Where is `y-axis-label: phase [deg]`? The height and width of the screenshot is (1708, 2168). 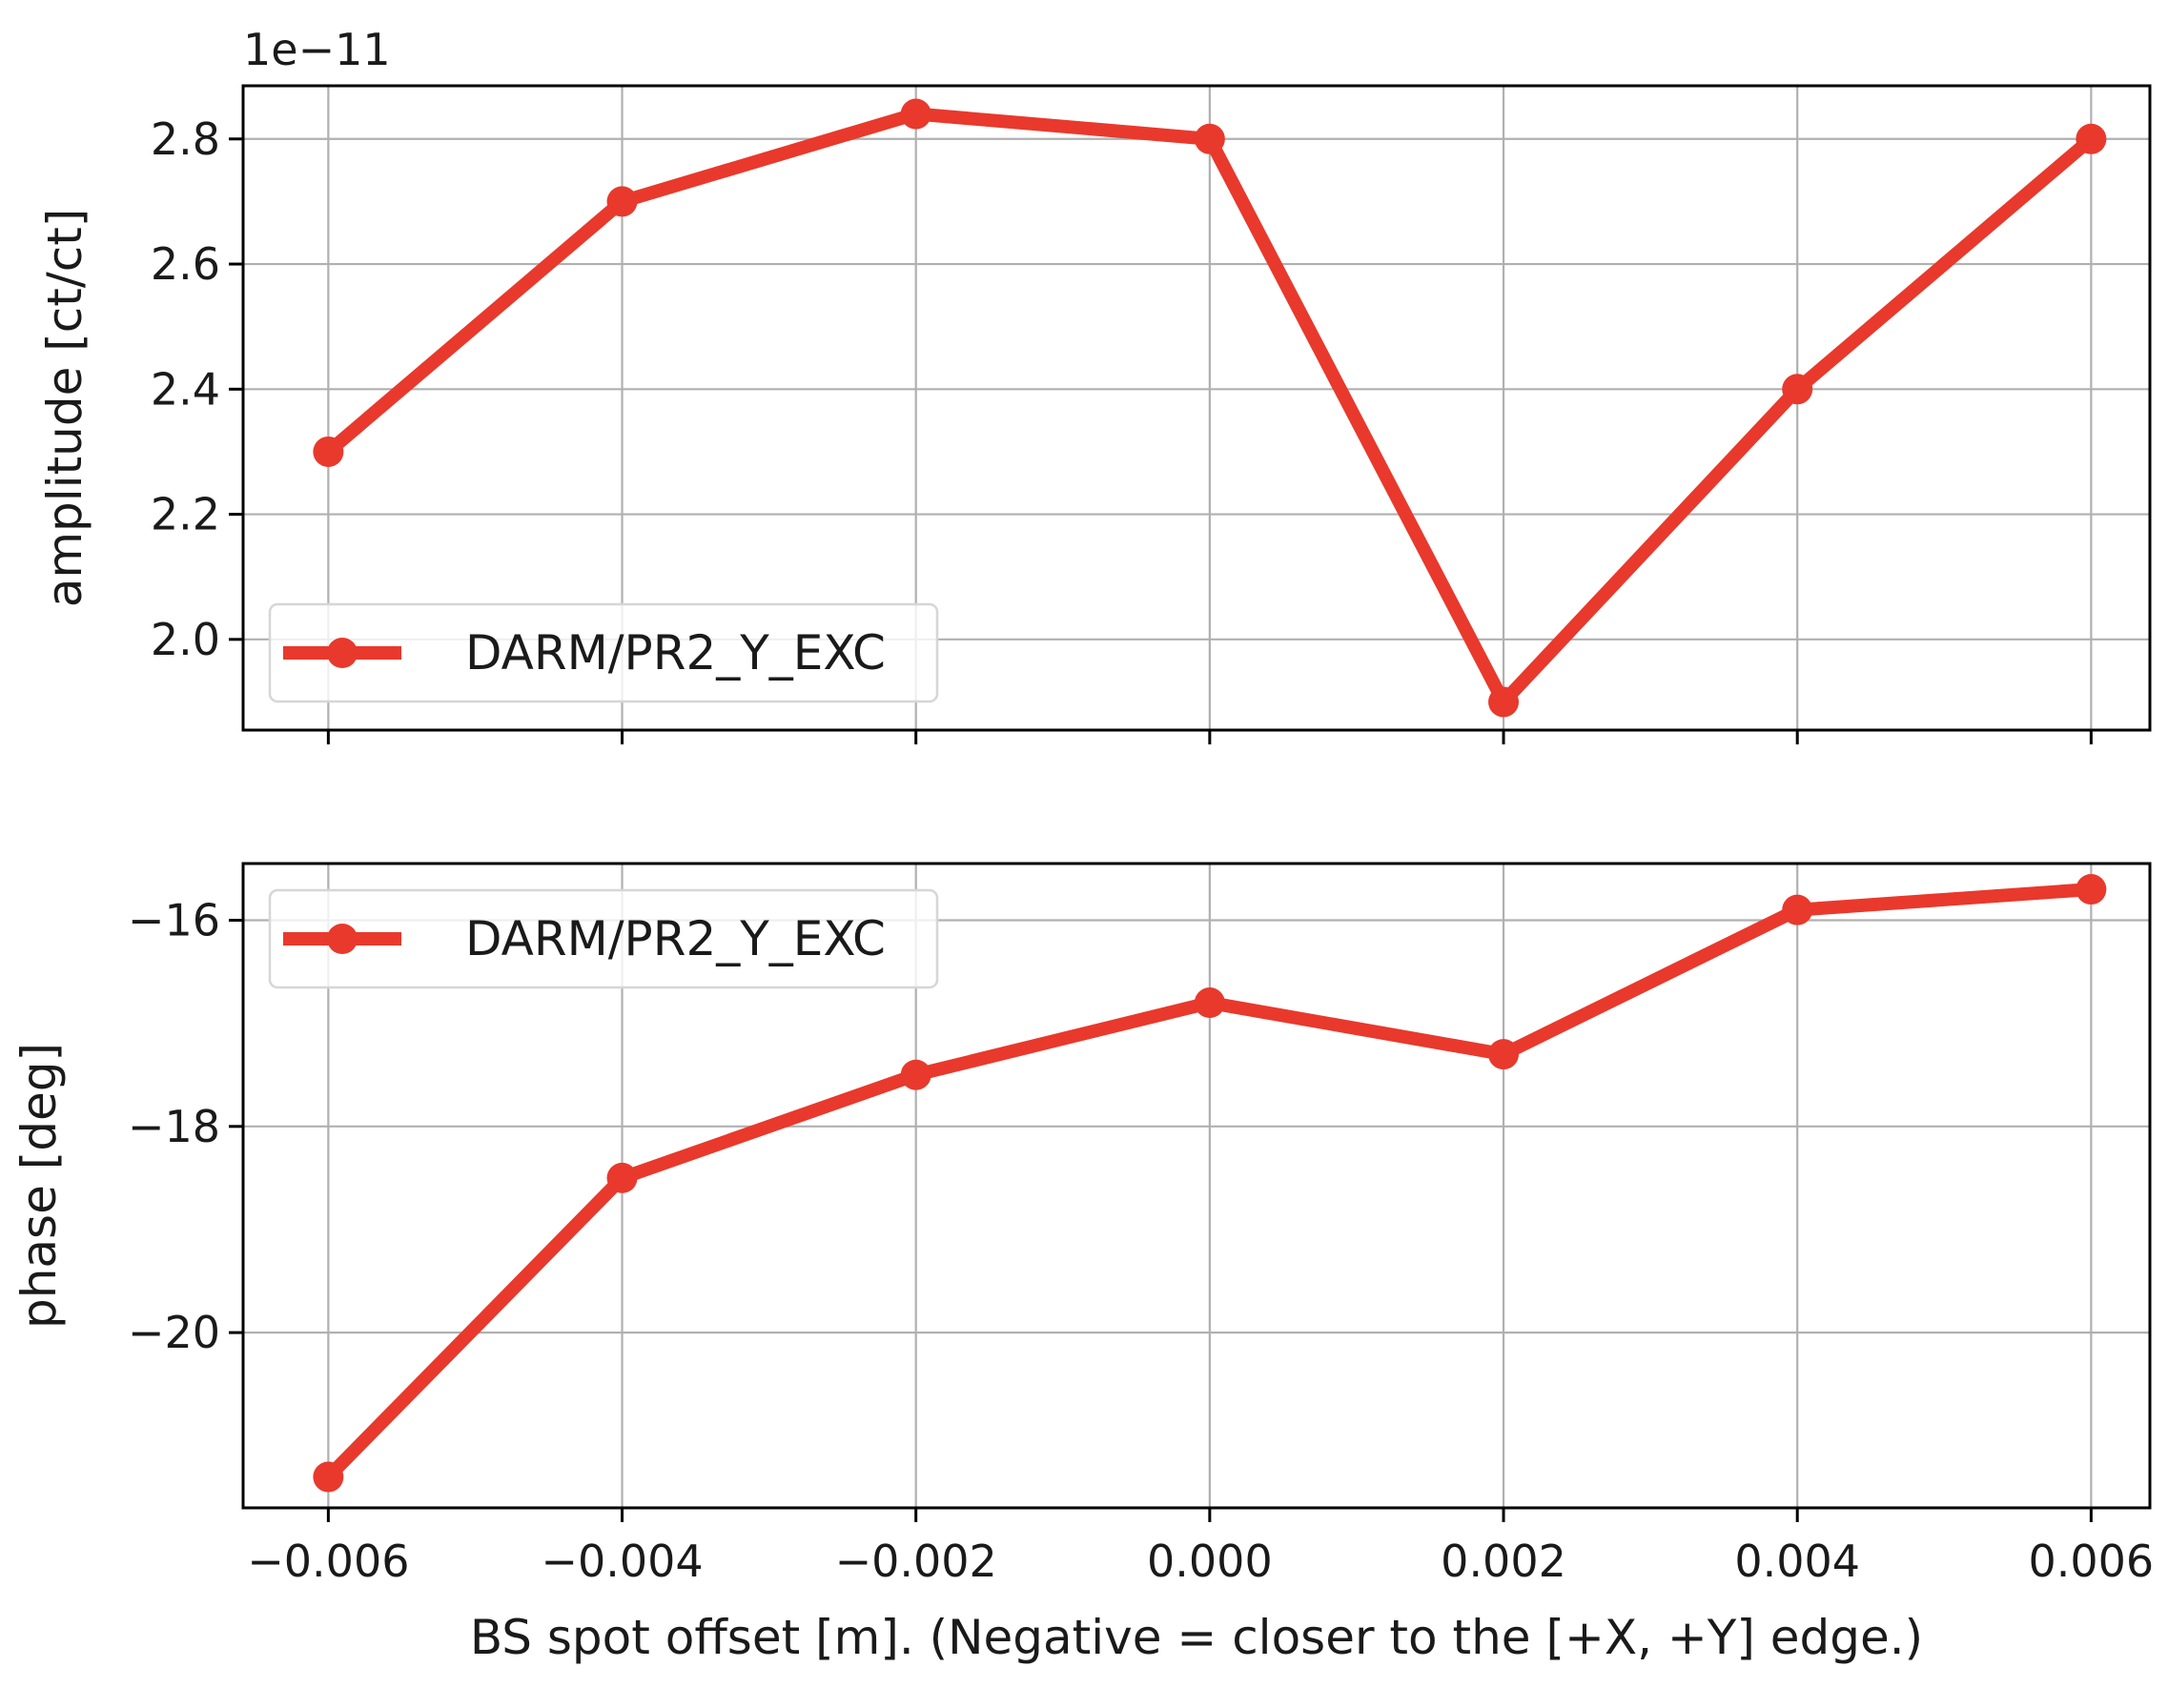 y-axis-label: phase [deg] is located at coordinates (39, 1186).